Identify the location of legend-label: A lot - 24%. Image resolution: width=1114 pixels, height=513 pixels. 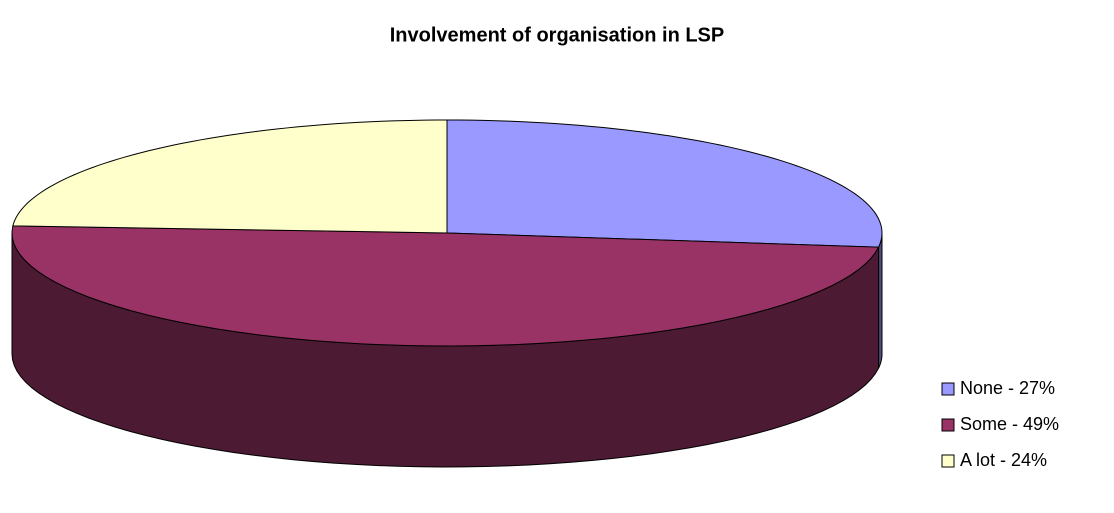
(1003, 460).